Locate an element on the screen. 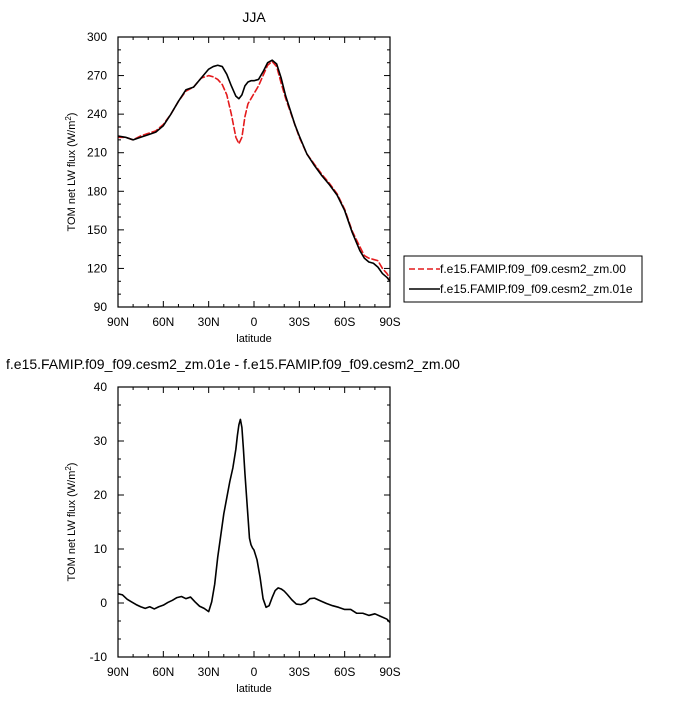 The width and height of the screenshot is (690, 708). legend-box is located at coordinates (523, 279).